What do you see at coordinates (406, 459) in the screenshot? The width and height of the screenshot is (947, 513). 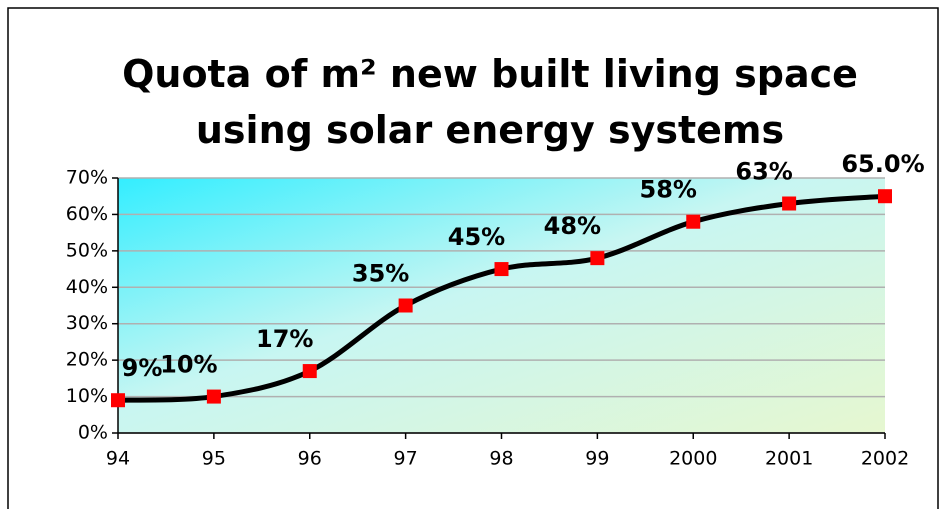 I see `x-tick-label: 97` at bounding box center [406, 459].